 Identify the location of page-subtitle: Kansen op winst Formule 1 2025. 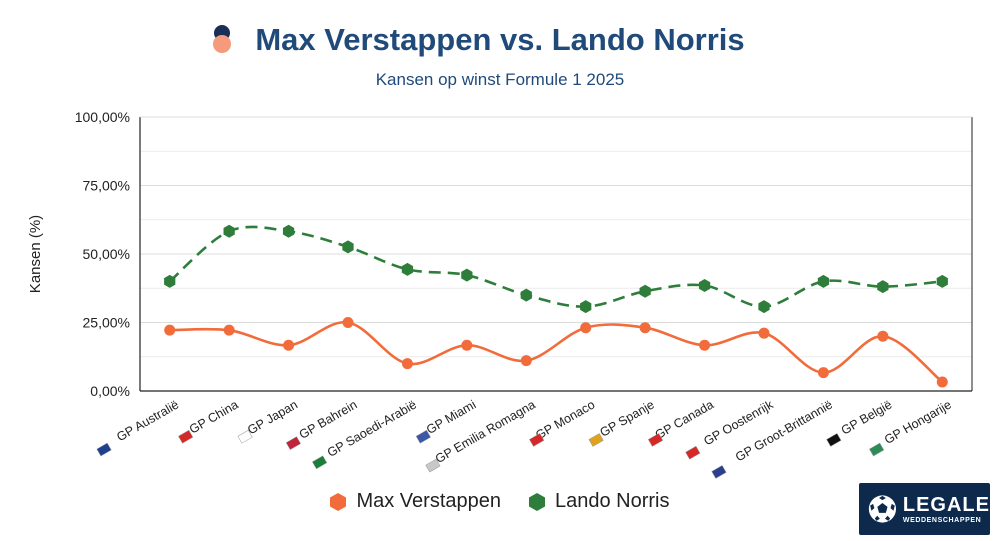
(500, 79).